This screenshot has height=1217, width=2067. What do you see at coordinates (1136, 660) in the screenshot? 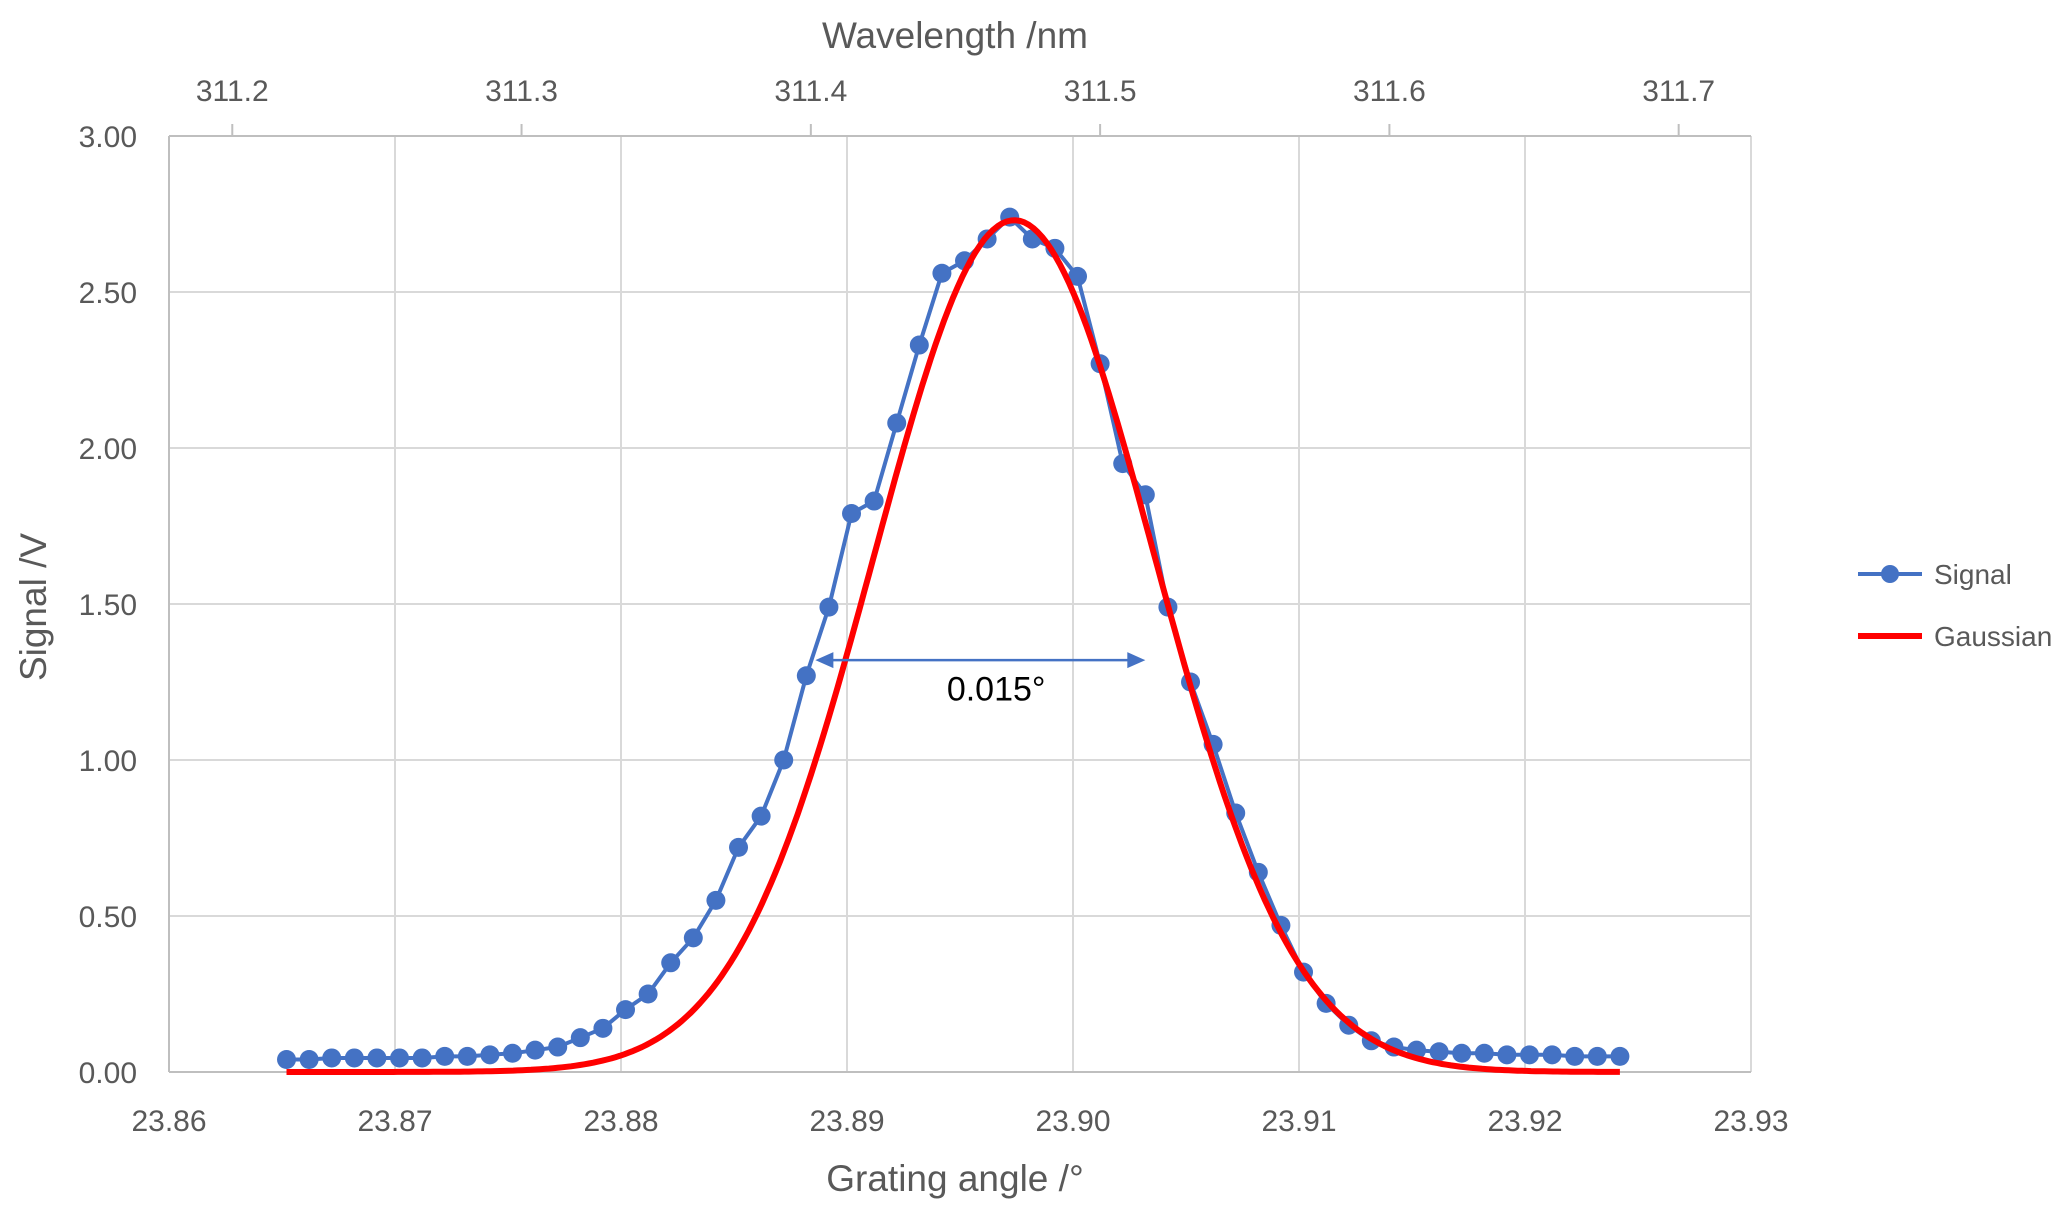
I see `fwhm-arrow-head-right` at bounding box center [1136, 660].